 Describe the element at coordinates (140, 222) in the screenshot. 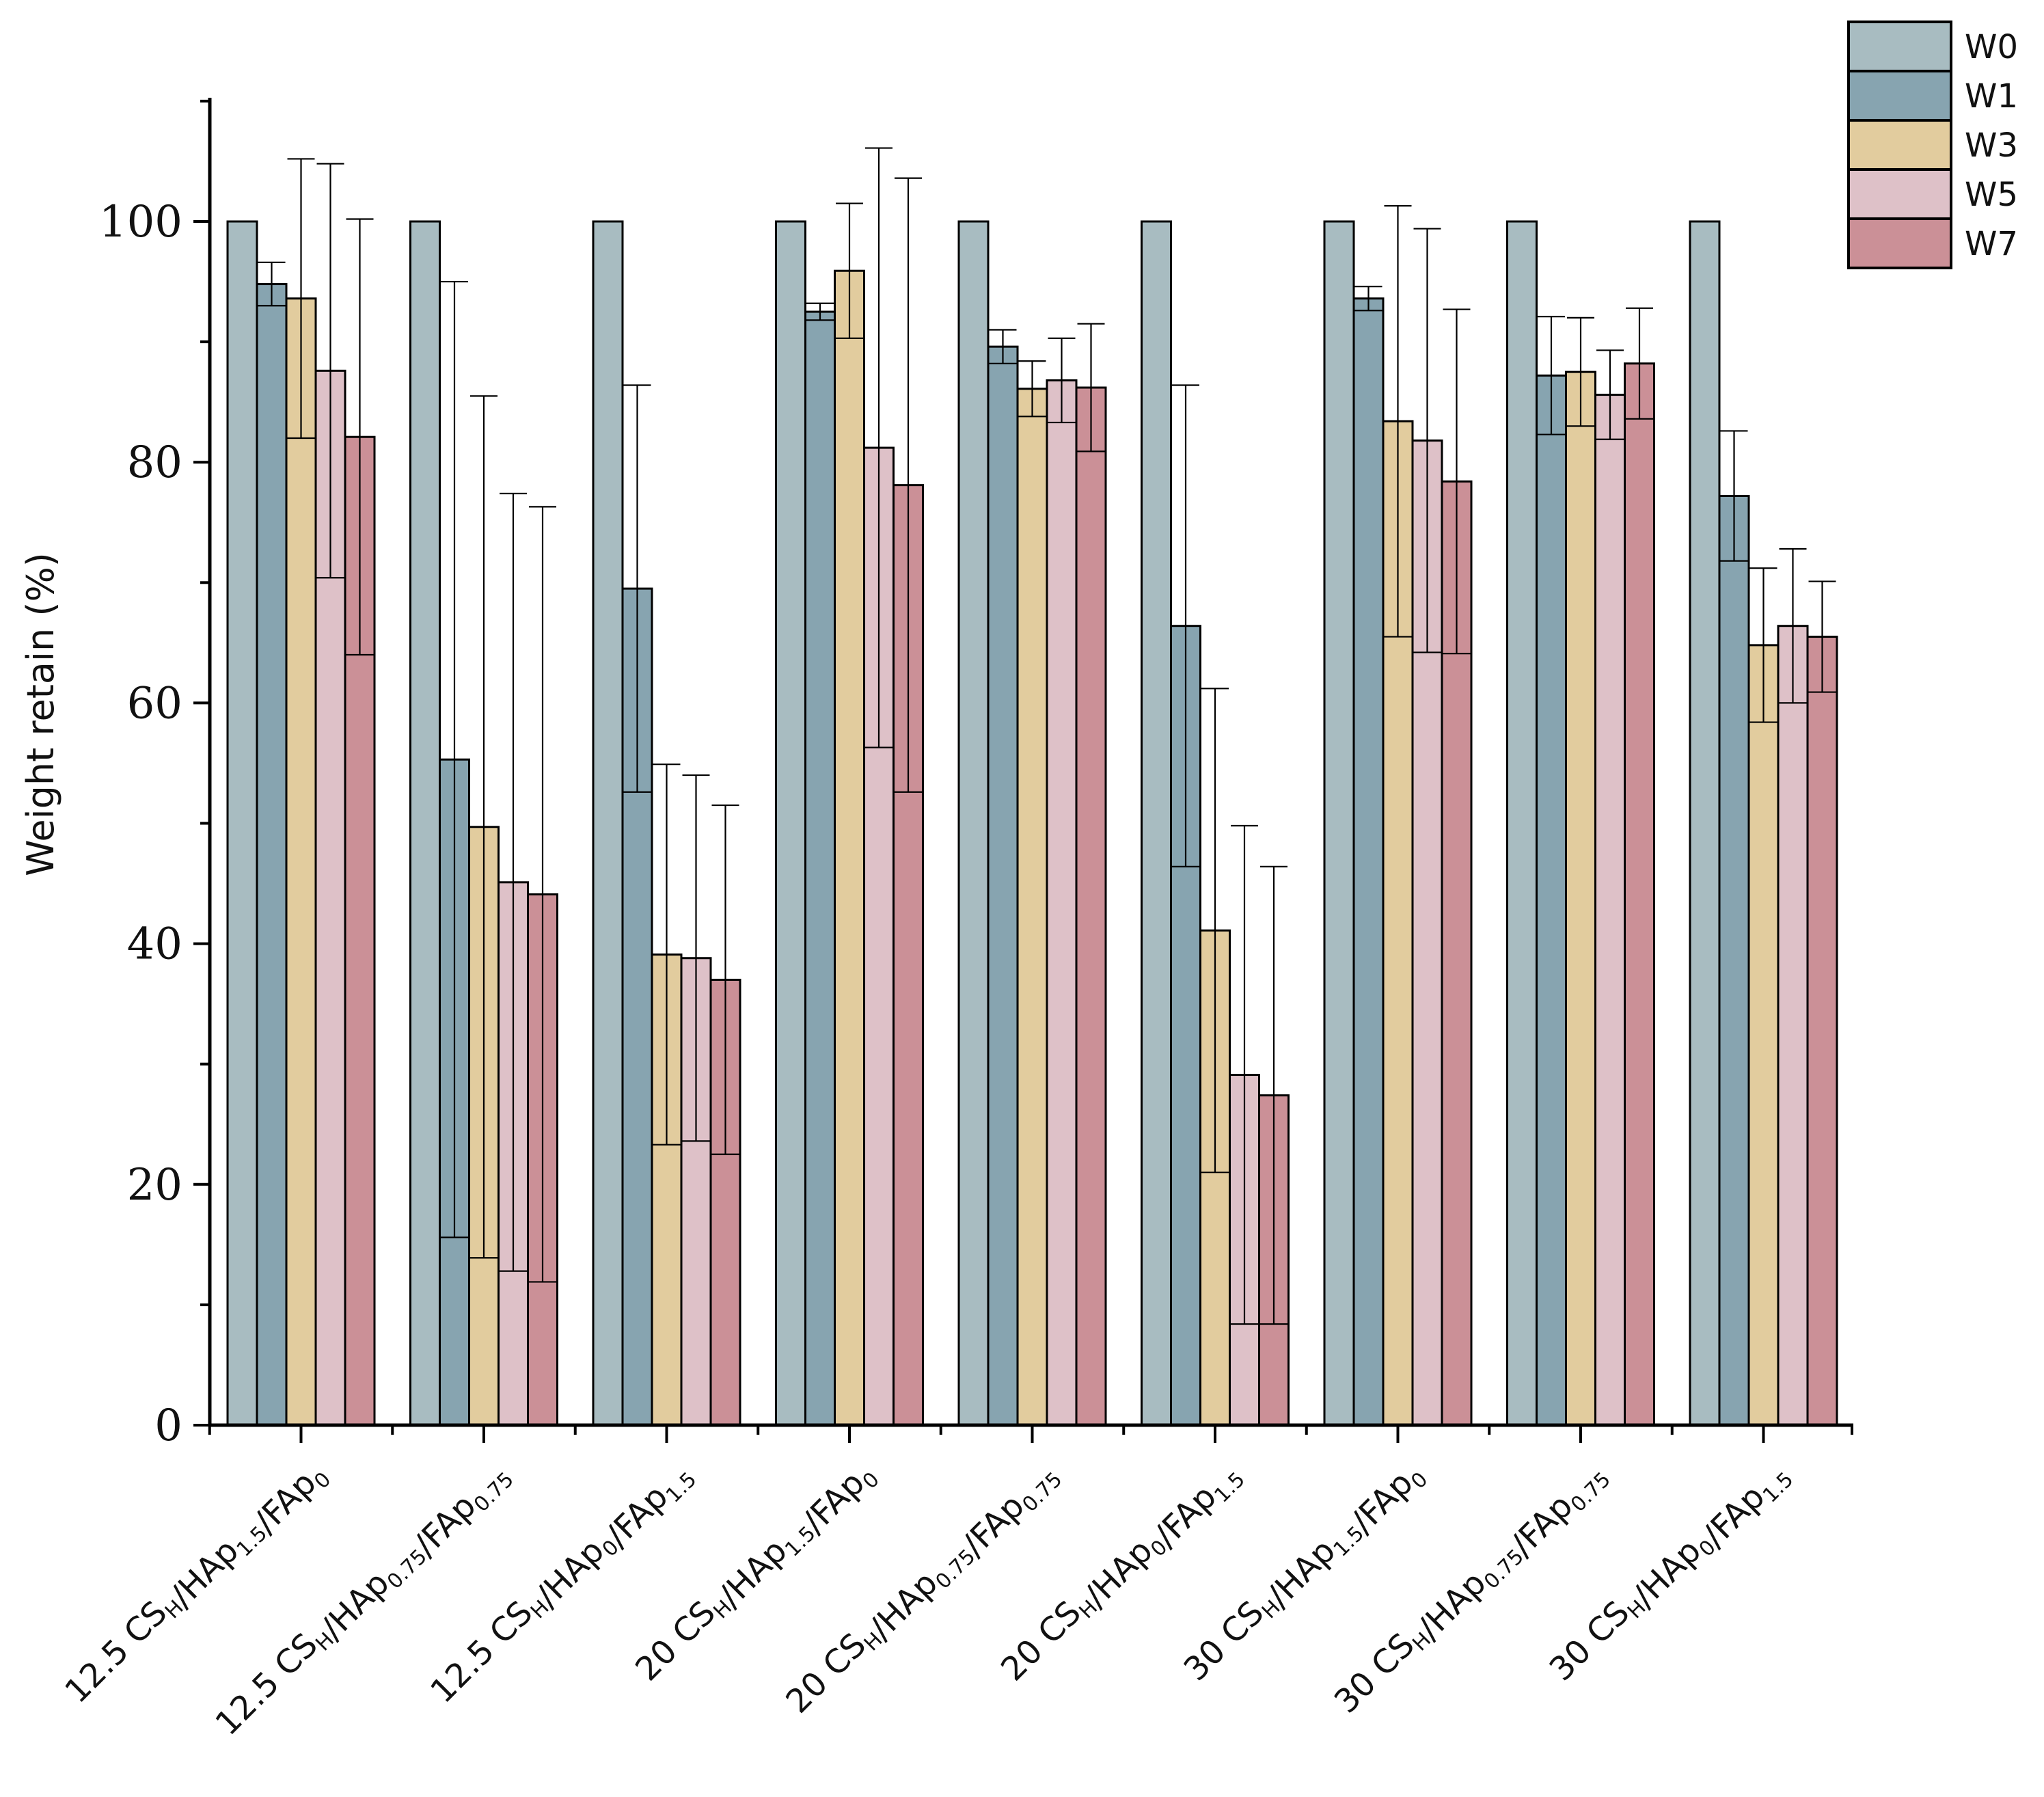

I see `y-tick-label-100: 100` at that location.